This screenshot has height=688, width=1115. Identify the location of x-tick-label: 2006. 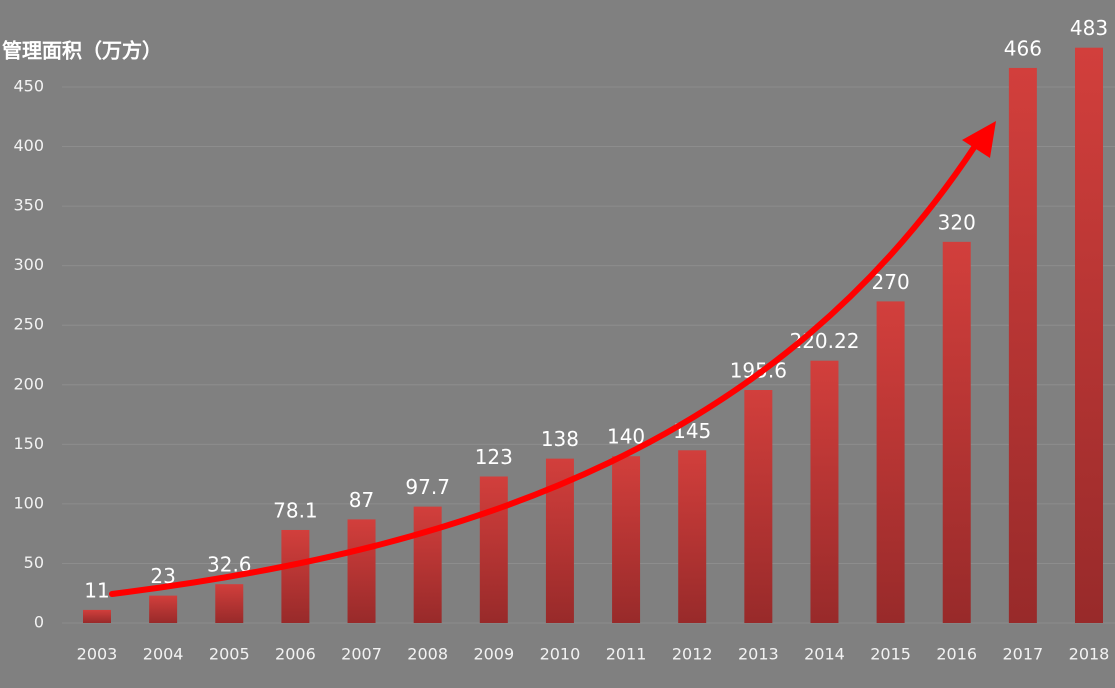
(295, 654).